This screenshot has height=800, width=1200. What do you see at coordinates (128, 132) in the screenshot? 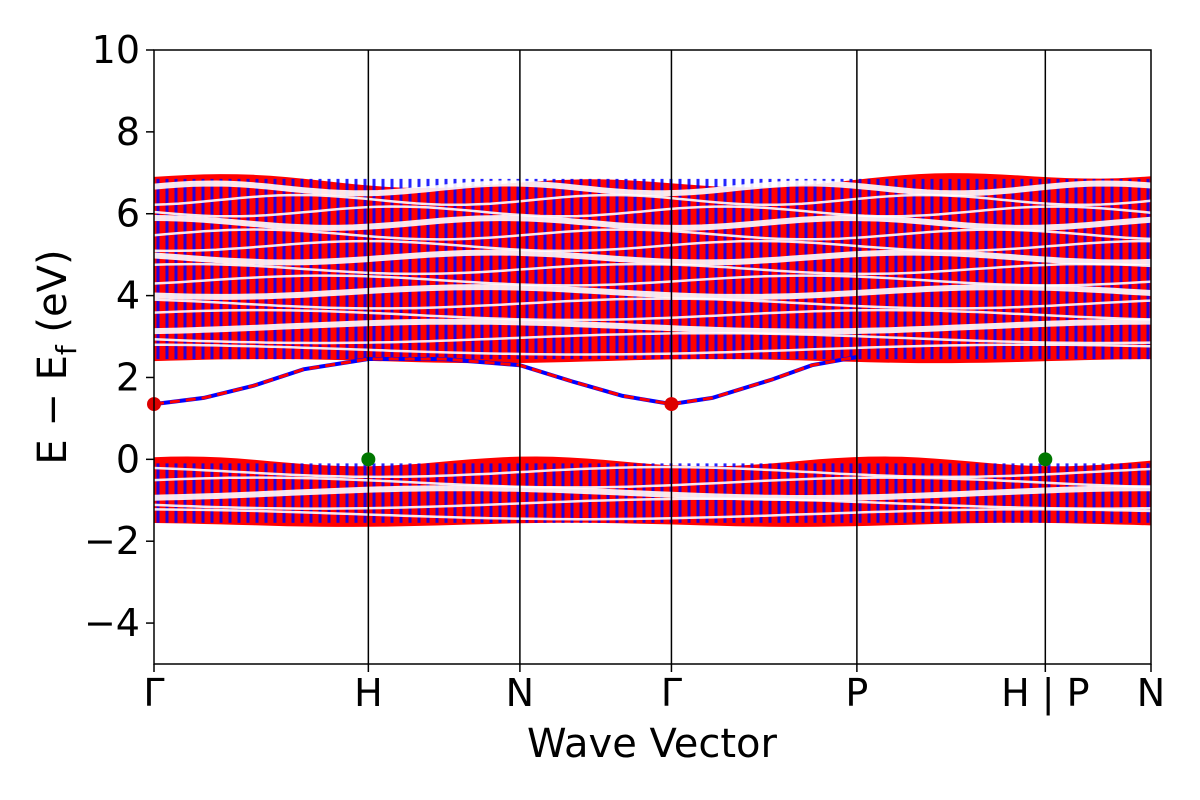
I see `y-tick-label: 8` at bounding box center [128, 132].